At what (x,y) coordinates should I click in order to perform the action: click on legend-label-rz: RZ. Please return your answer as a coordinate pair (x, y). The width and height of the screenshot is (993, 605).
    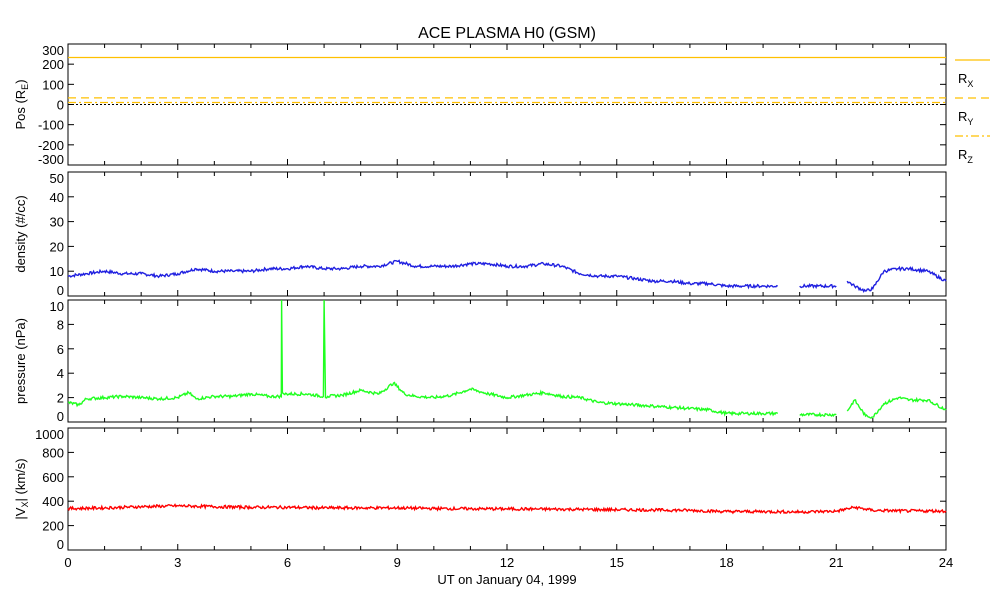
    Looking at the image, I should click on (965, 156).